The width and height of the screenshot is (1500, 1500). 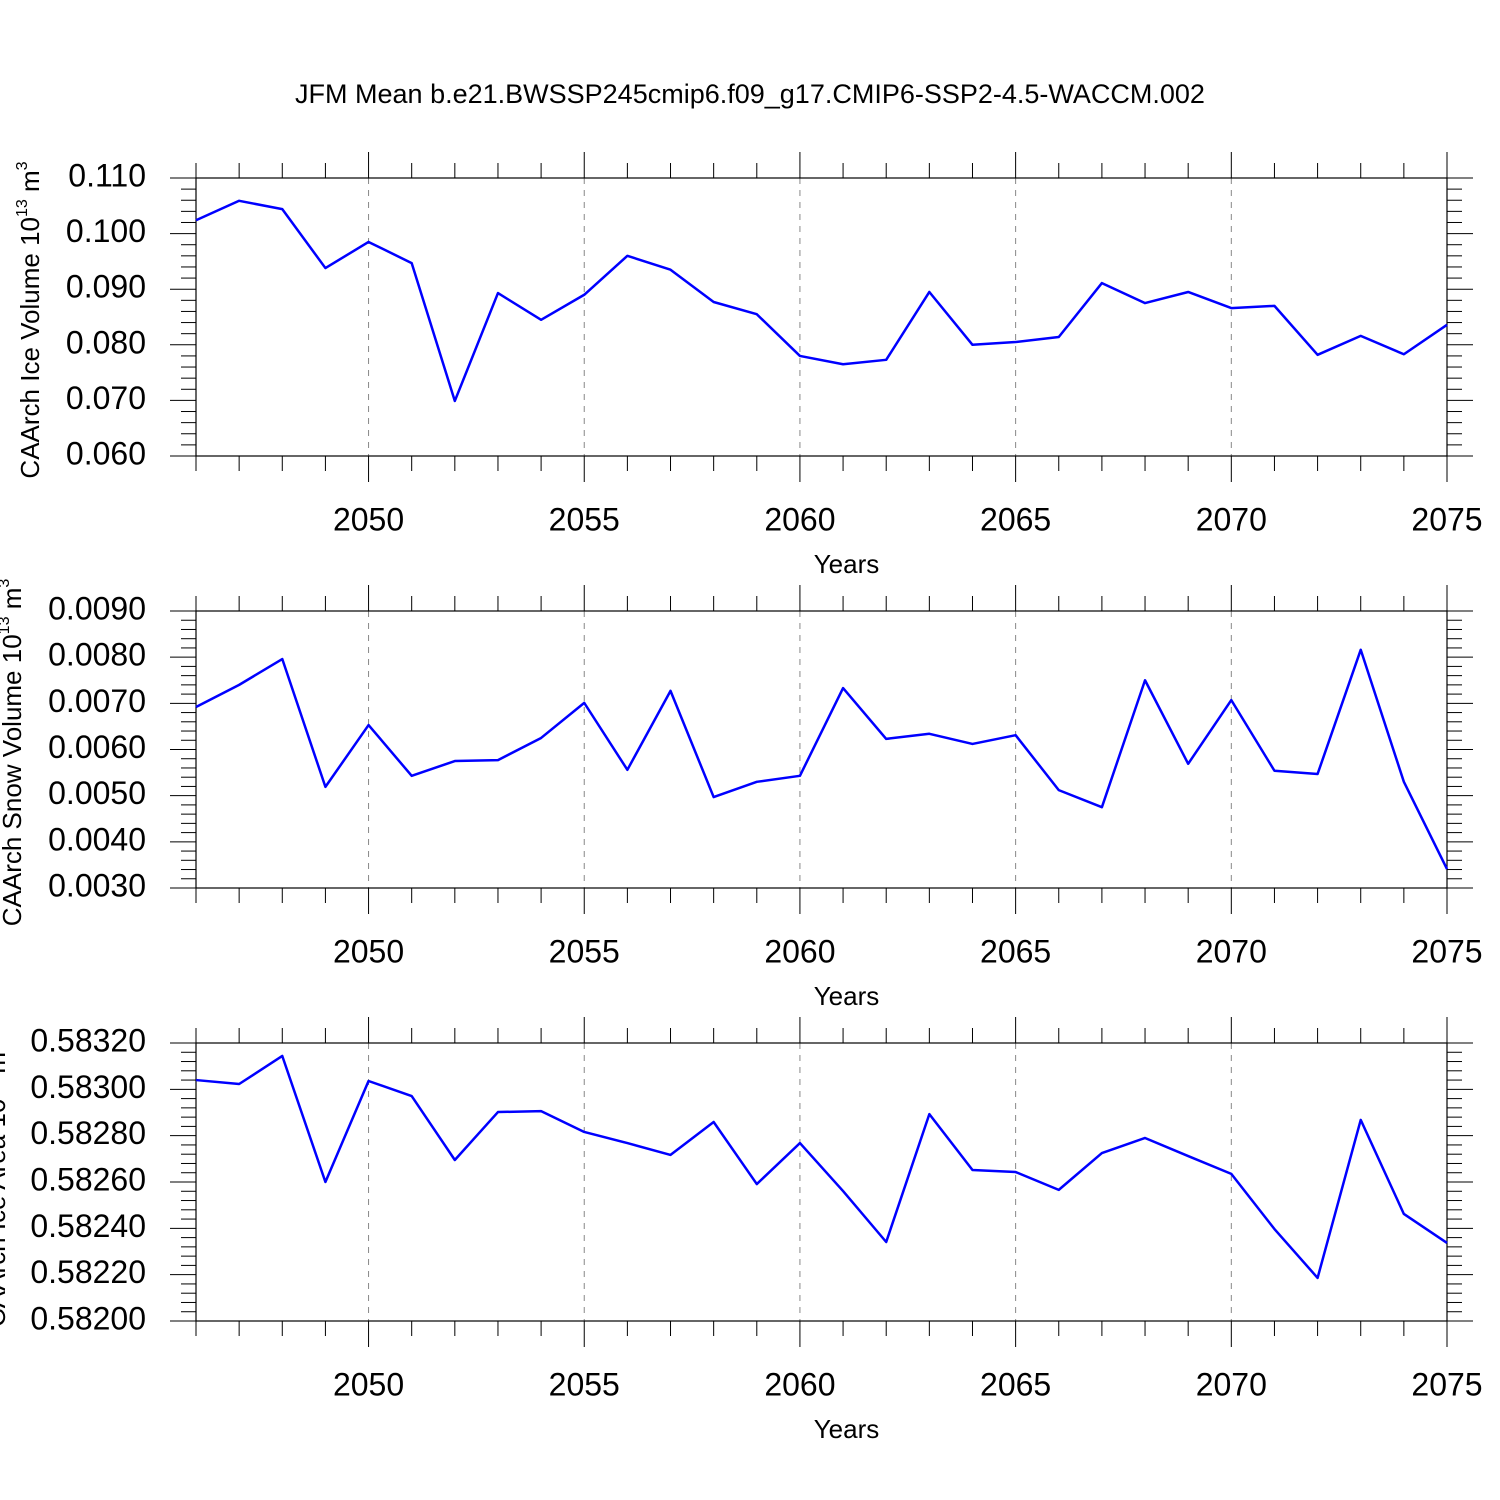 I want to click on y-tick-label: 0.58260, so click(x=88, y=1179).